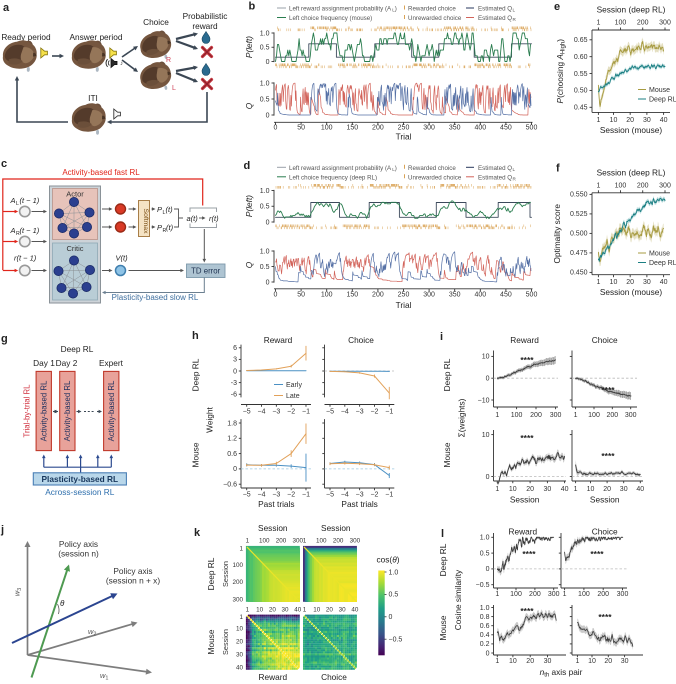 This screenshot has height=684, width=676. What do you see at coordinates (276, 495) in the screenshot?
I see `svg-text: −3` at bounding box center [276, 495].